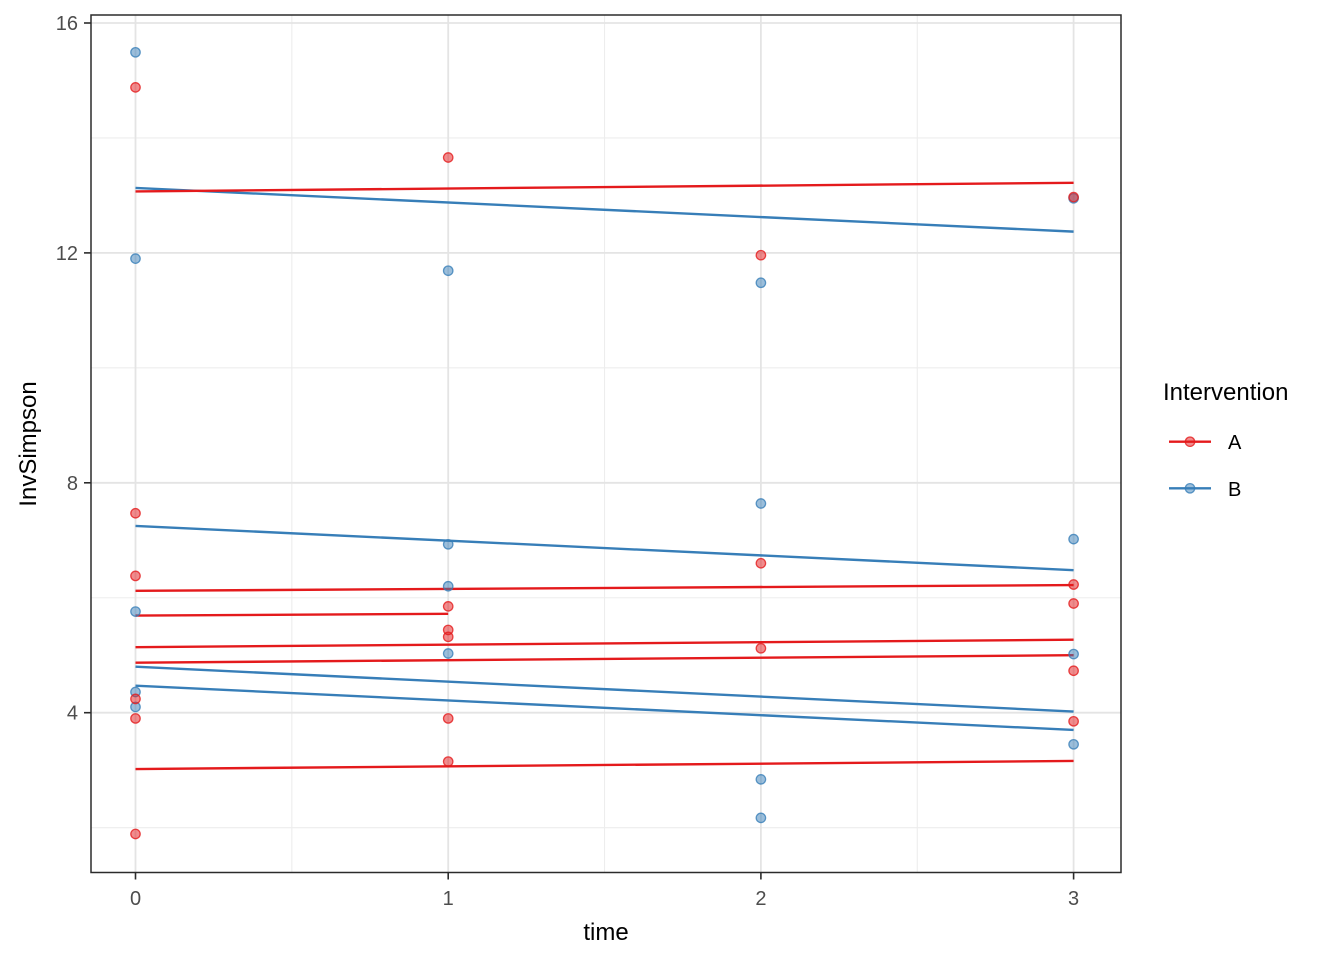  I want to click on legend-title: Intervention, so click(1225, 392).